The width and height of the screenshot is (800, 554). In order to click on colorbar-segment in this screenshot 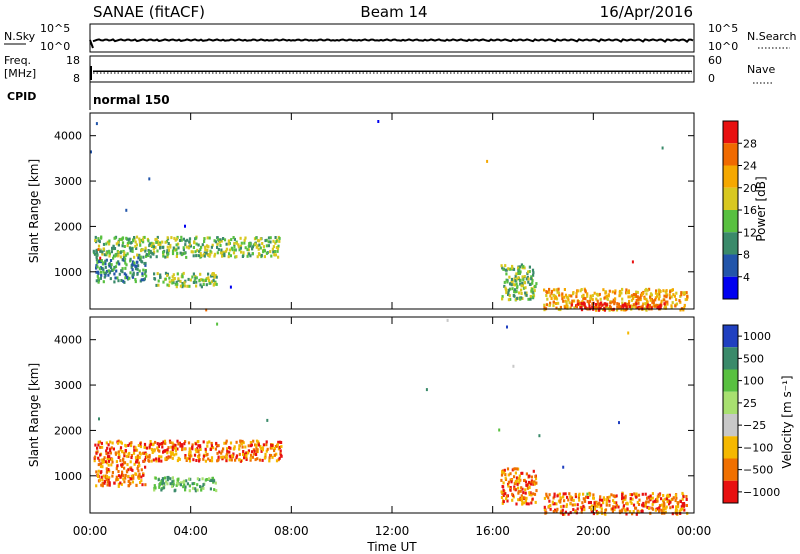, I will do `click(730, 176)`.